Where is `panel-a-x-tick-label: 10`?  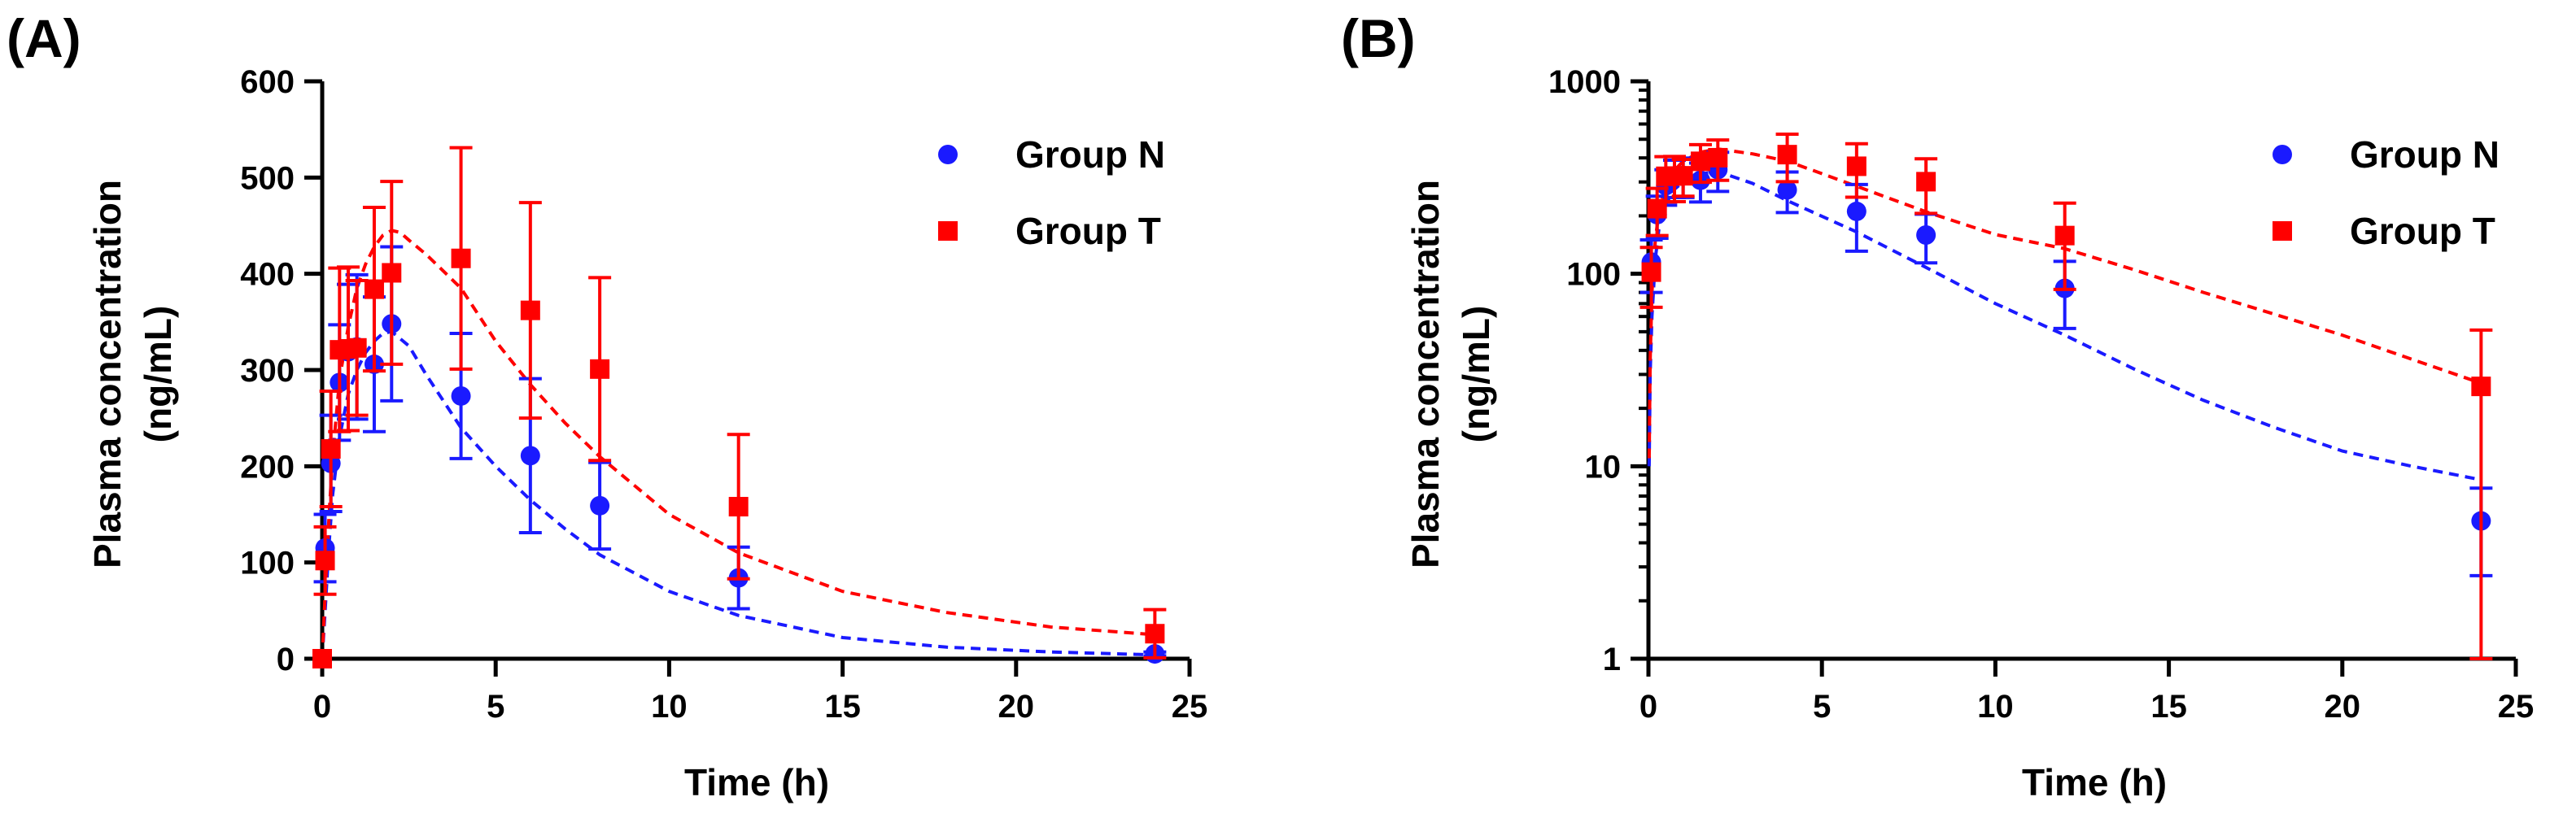
panel-a-x-tick-label: 10 is located at coordinates (669, 707).